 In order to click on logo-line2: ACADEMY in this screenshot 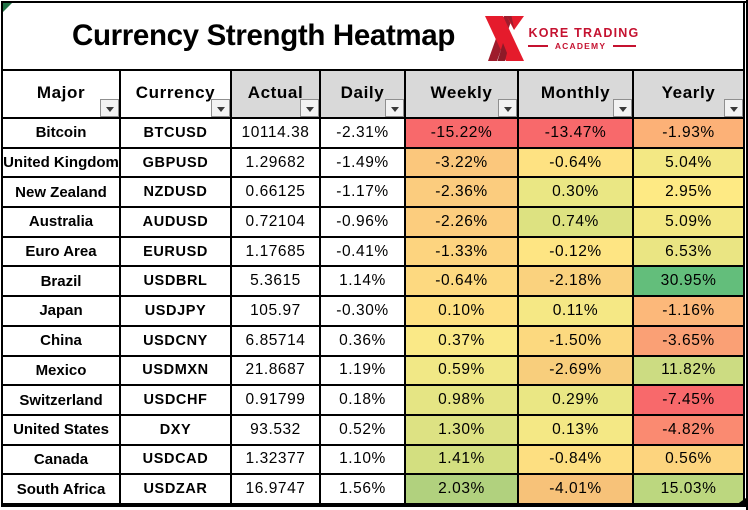, I will do `click(580, 45)`.